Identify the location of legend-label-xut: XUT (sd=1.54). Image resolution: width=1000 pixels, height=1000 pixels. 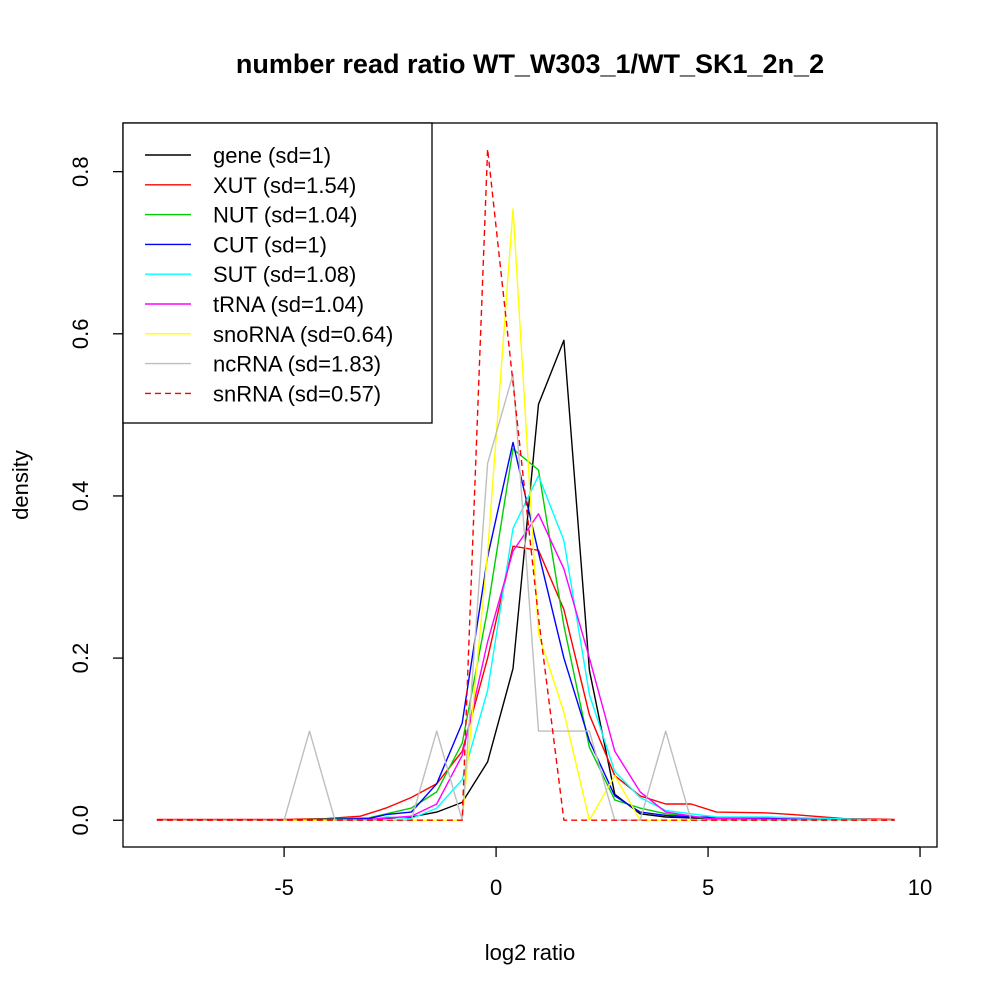
(284, 185).